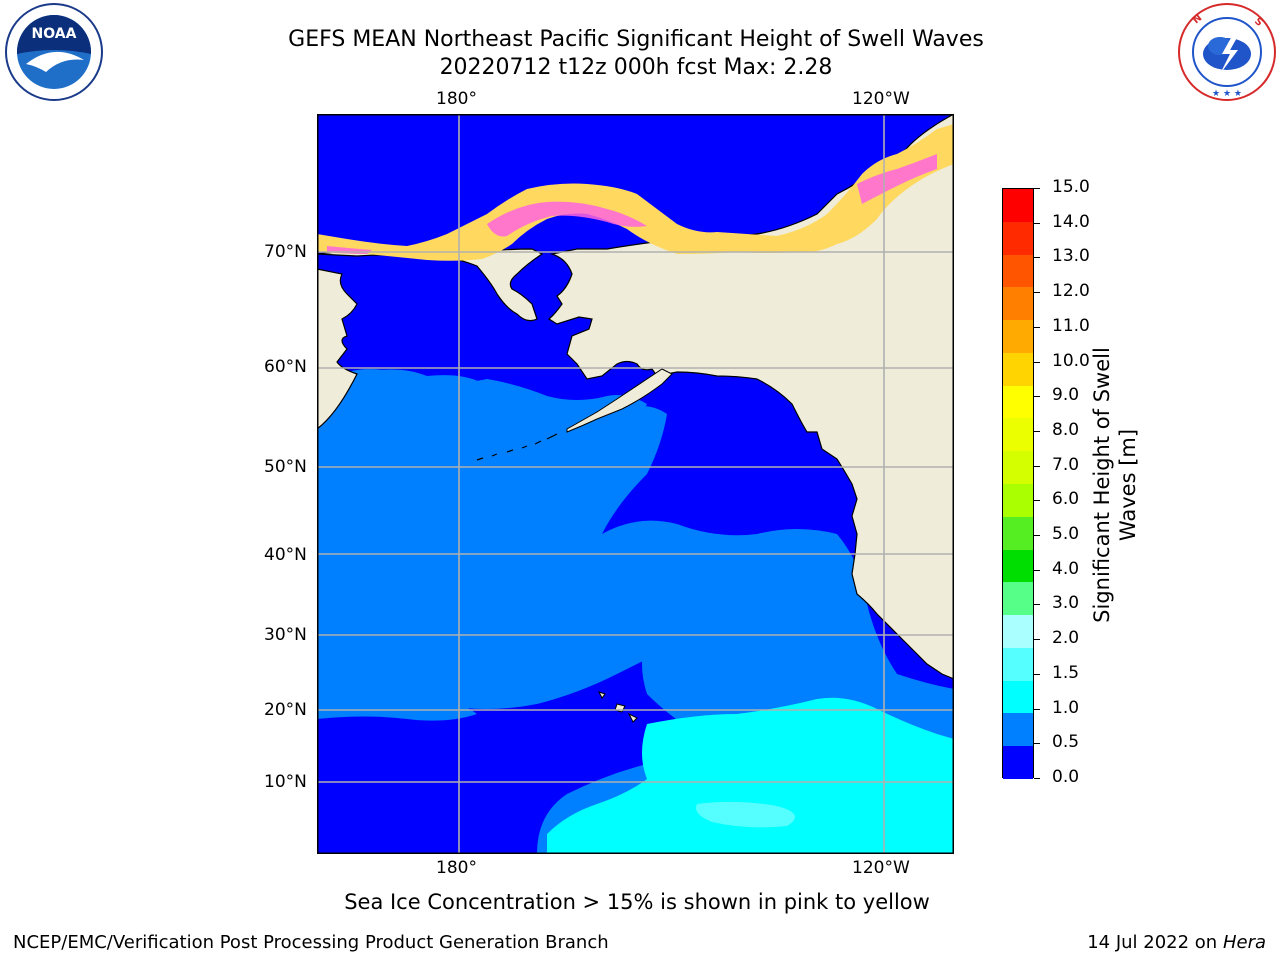  I want to click on colorbar-tick-label: 6.0, so click(1066, 499).